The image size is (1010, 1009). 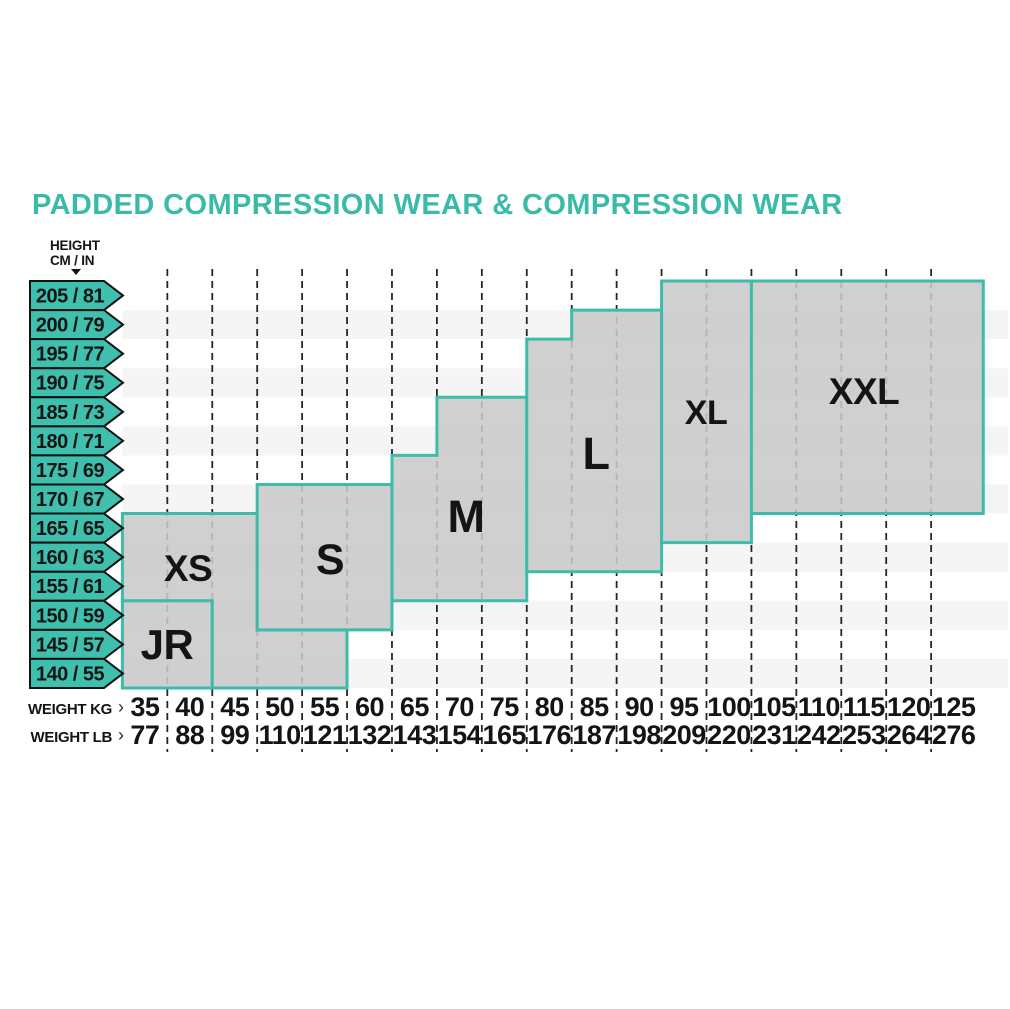 I want to click on weight-kg-label: WEIGHT KG, so click(x=70, y=709).